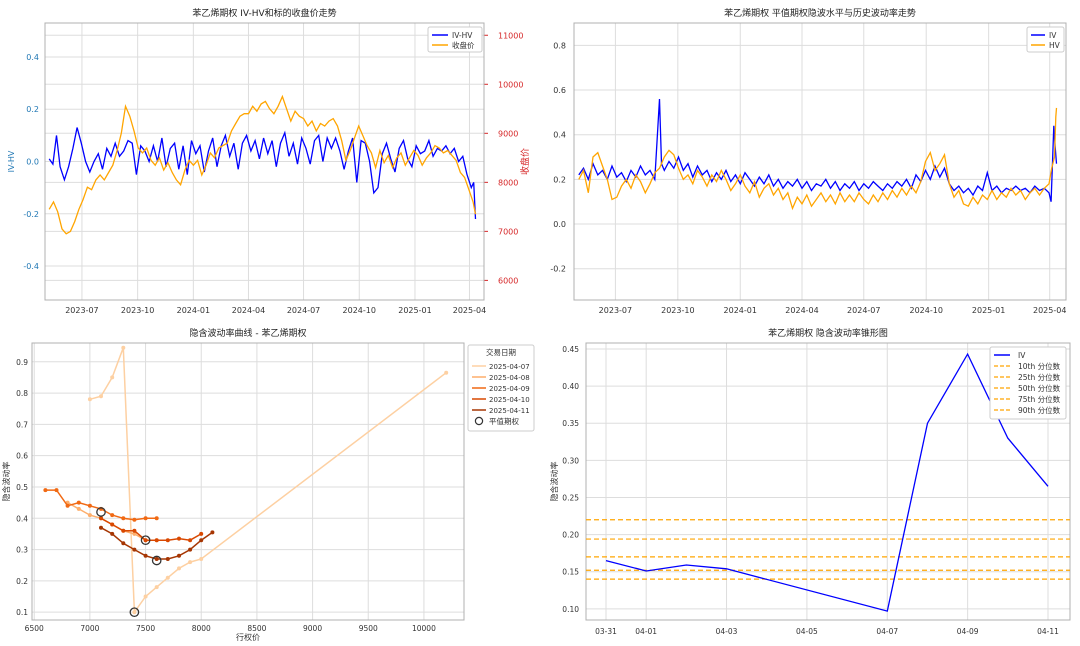 The height and width of the screenshot is (646, 1080). I want to click on y-axis-label: IV-HV, so click(11, 161).